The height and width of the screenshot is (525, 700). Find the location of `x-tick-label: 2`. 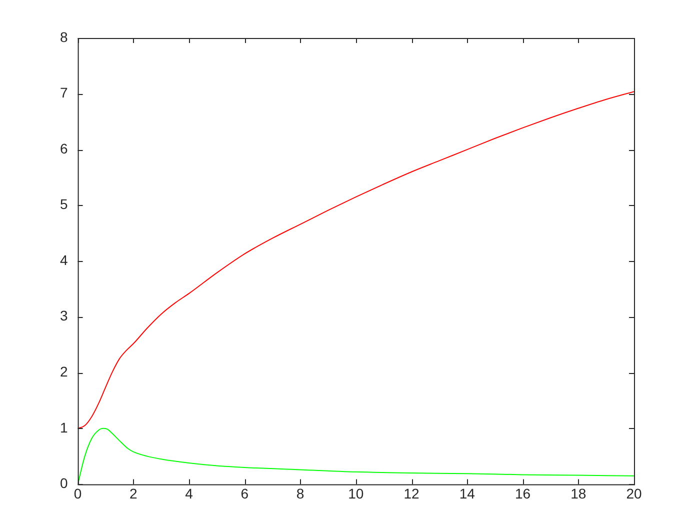

x-tick-label: 2 is located at coordinates (134, 493).